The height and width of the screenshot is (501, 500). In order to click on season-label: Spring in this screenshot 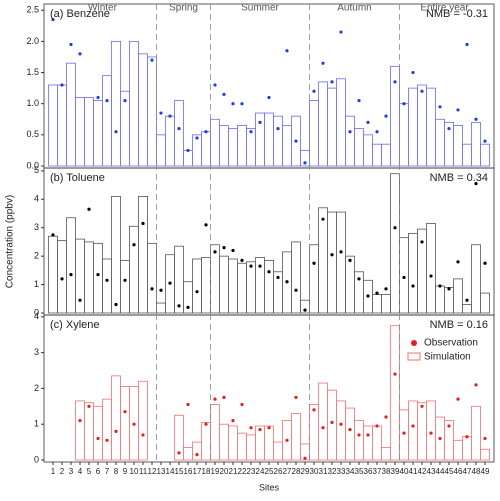, I will do `click(183, 8)`.